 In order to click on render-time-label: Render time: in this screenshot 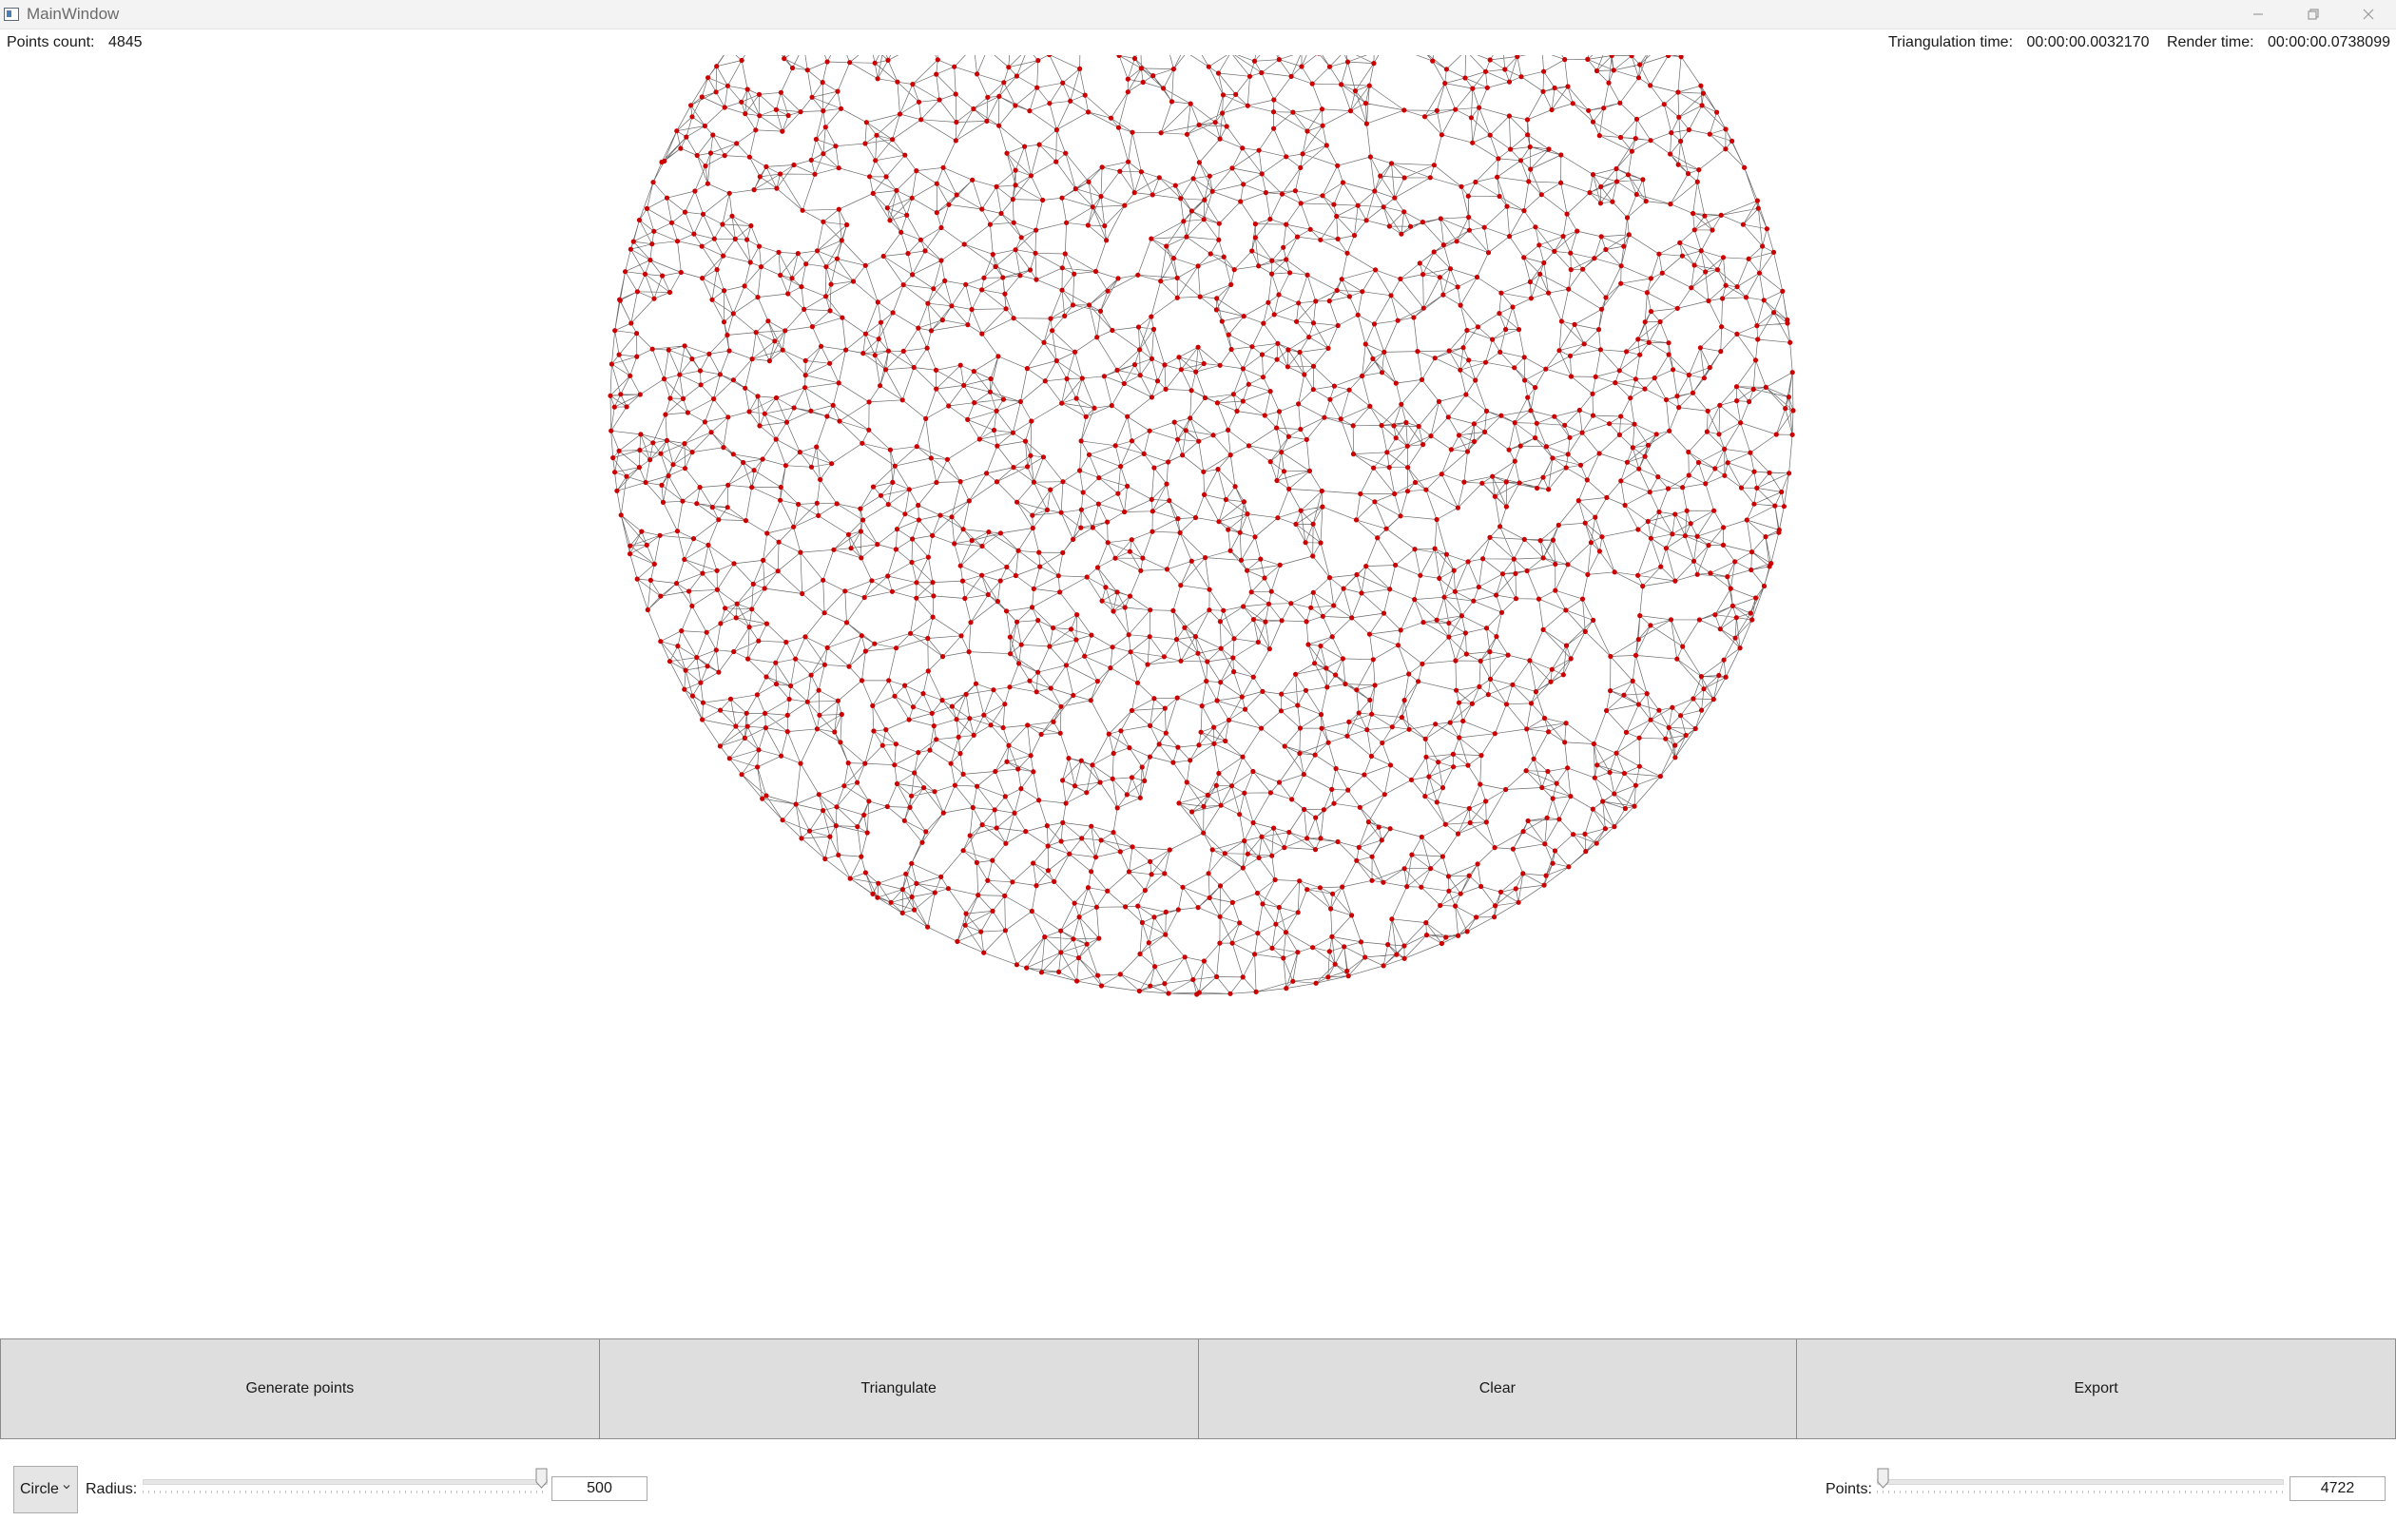, I will do `click(2210, 42)`.